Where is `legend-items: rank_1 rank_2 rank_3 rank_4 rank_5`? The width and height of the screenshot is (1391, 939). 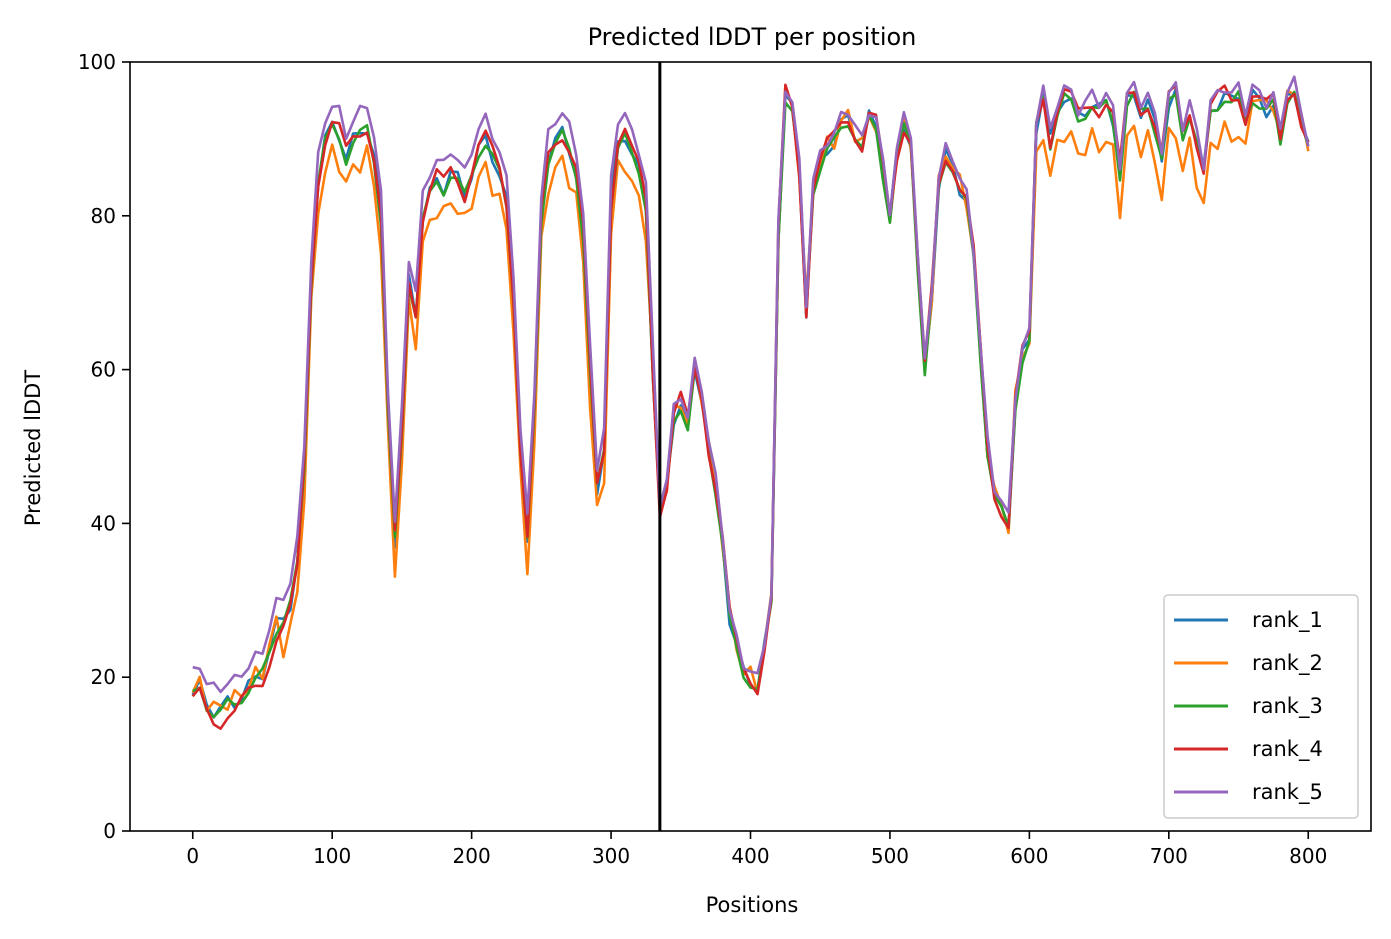
legend-items: rank_1 rank_2 rank_3 rank_4 rank_5 is located at coordinates (1248, 706).